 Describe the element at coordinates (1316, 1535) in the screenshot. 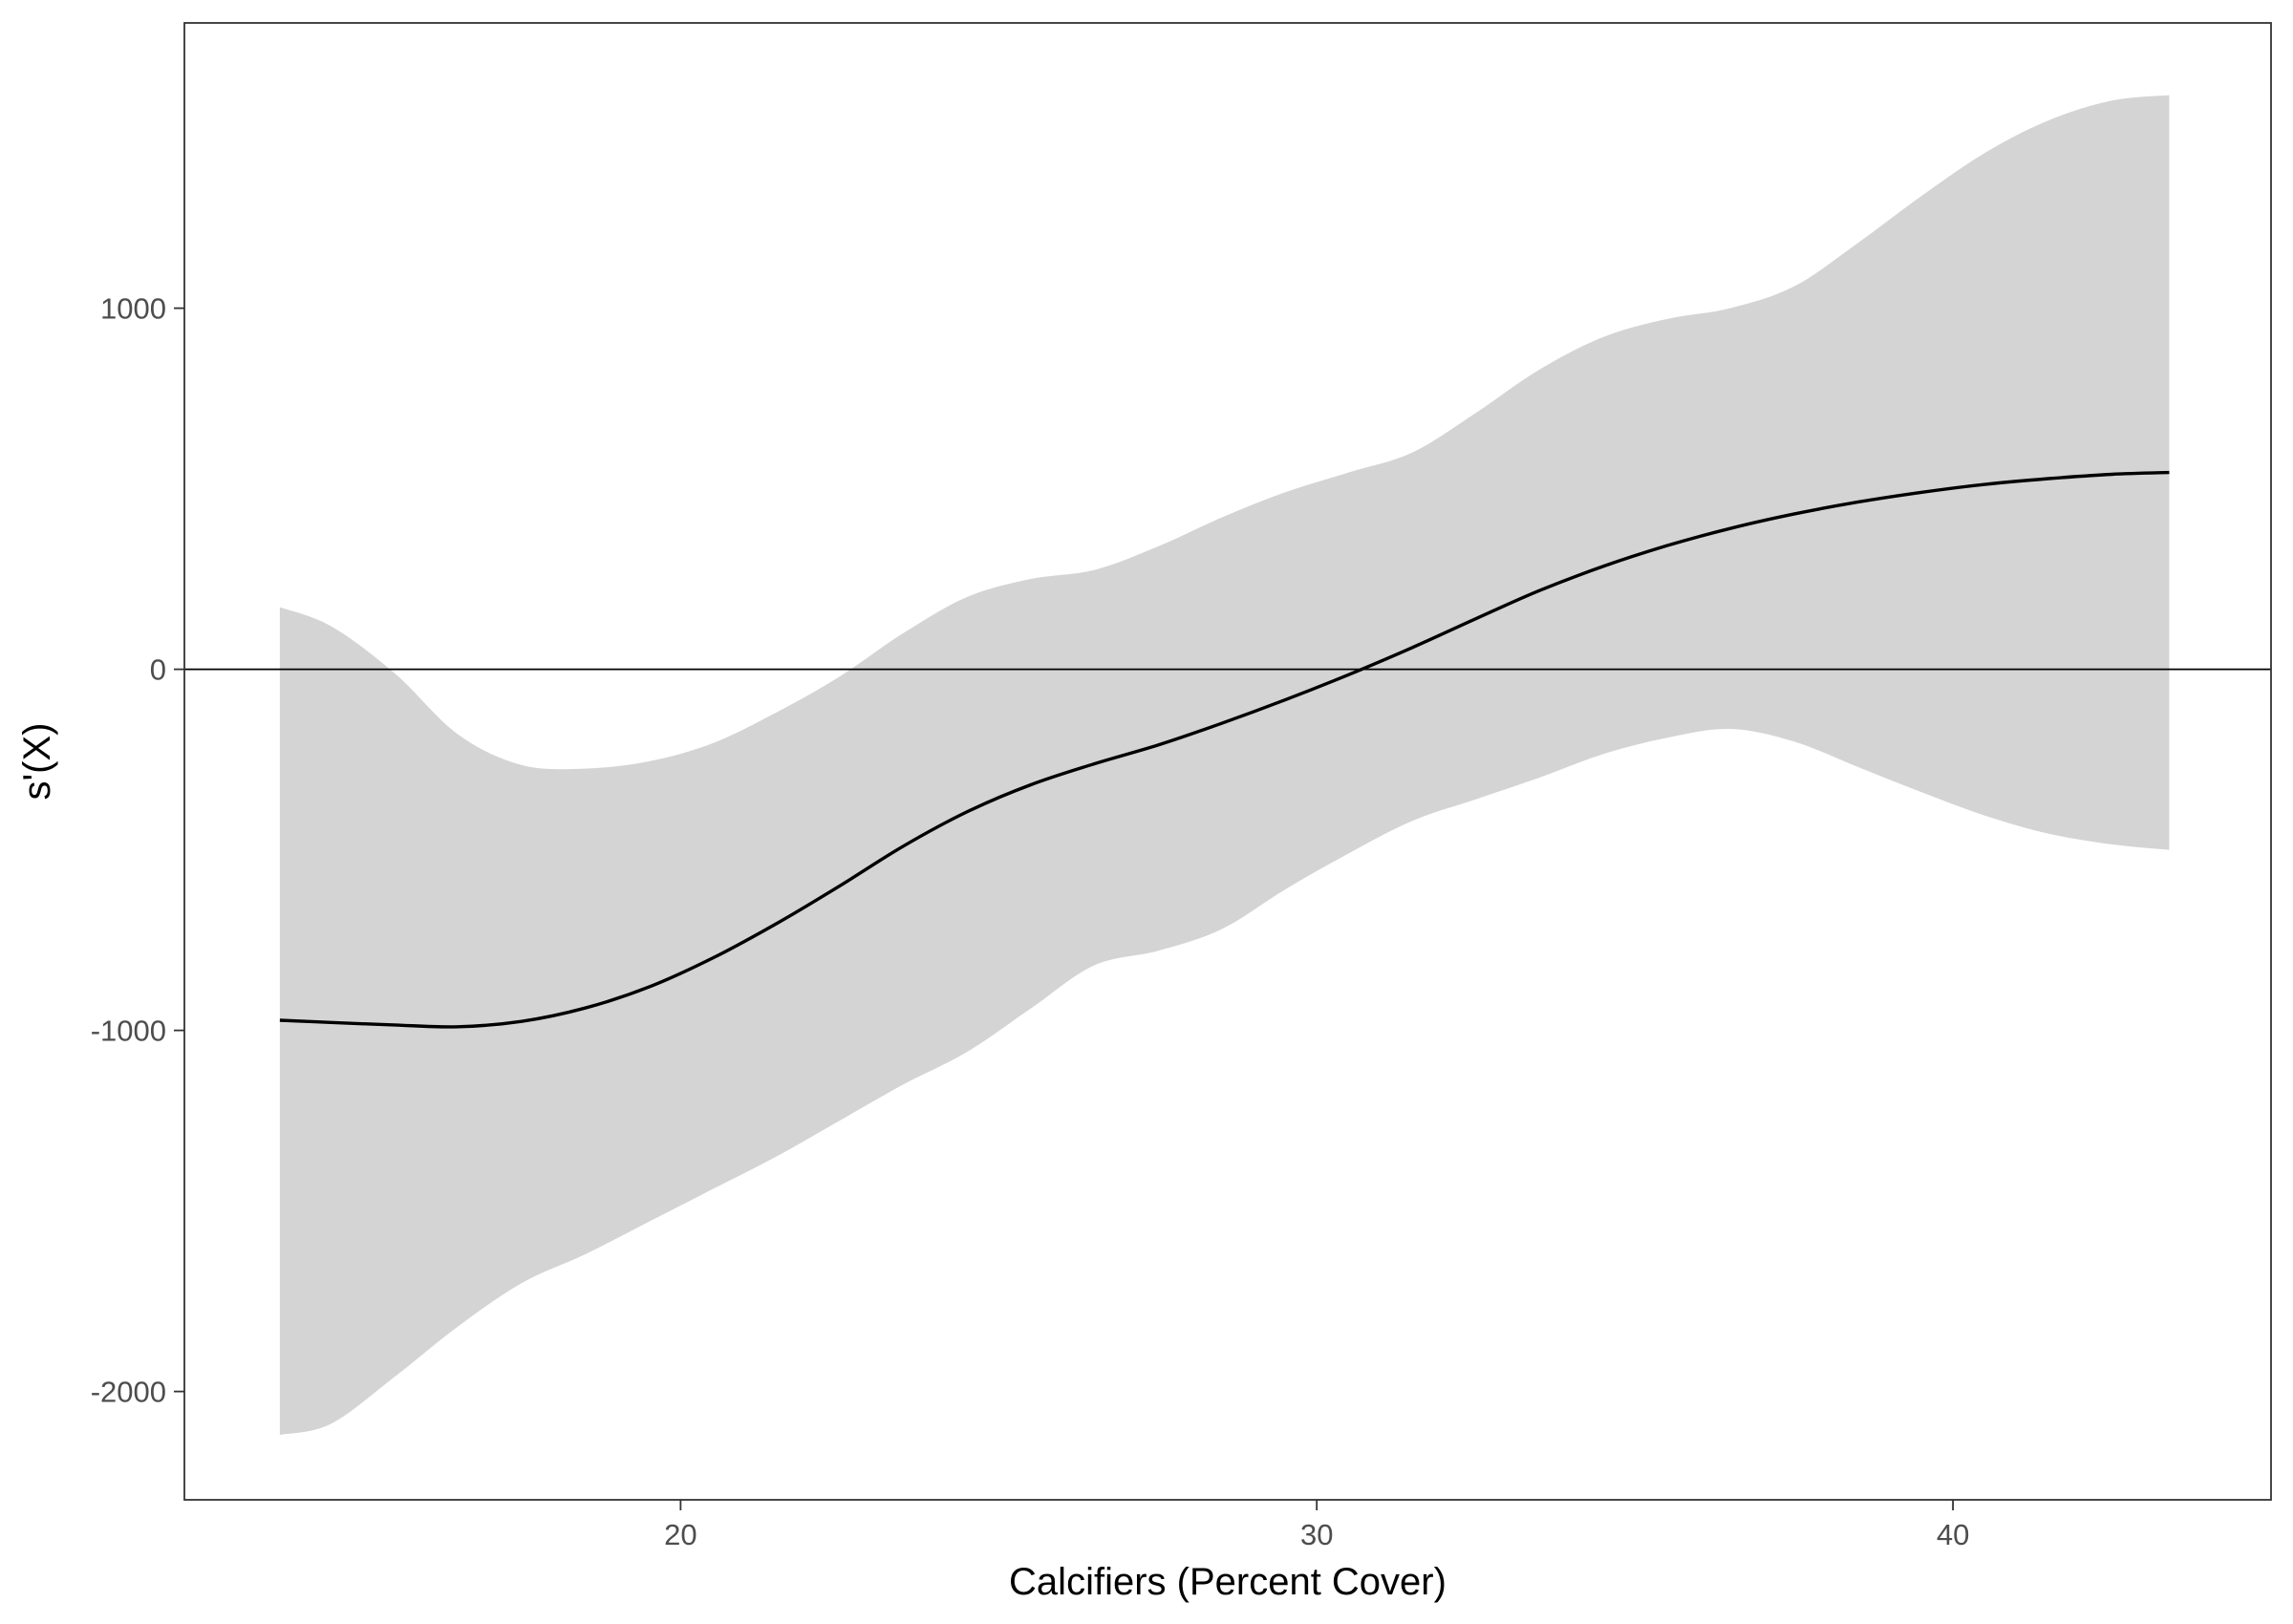

I see `x-tick-label: 30` at that location.